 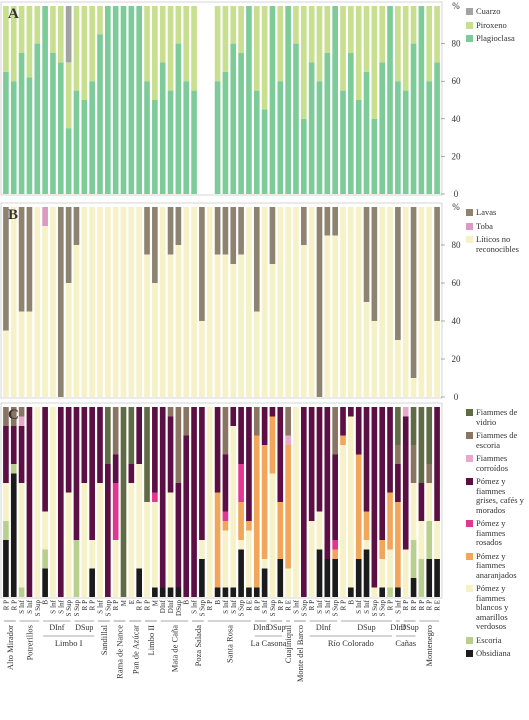 I want to click on group-label: Alto Mirador, so click(x=10, y=647).